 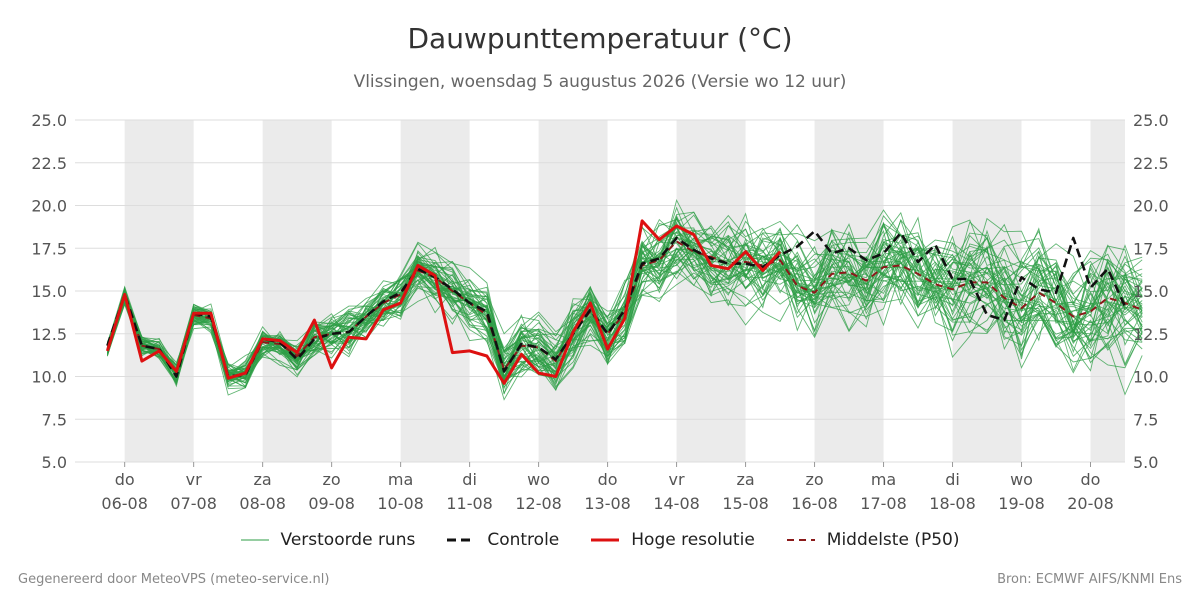 I want to click on legend-item-control: Controle, so click(x=503, y=540).